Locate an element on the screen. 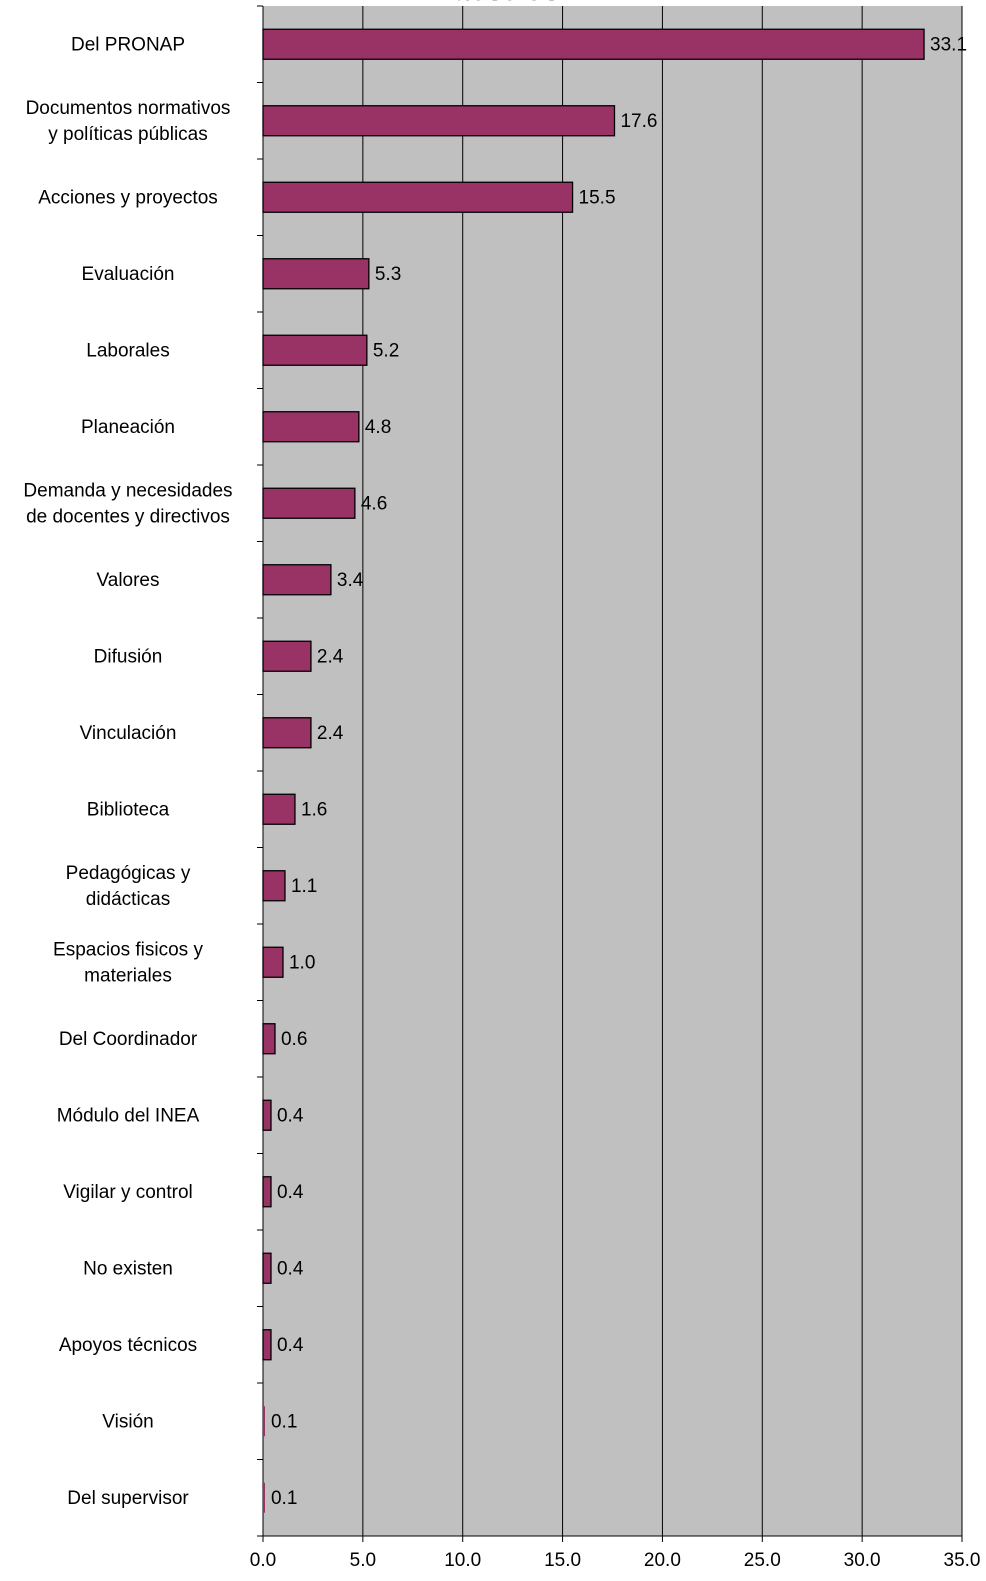 The height and width of the screenshot is (1581, 986). category-label-line: Laborales is located at coordinates (127, 350).